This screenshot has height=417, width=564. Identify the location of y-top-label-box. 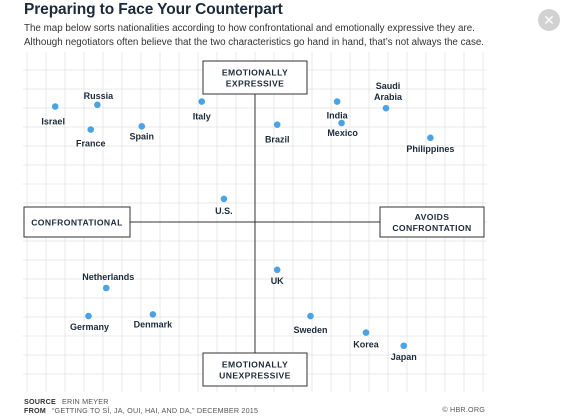
(255, 77).